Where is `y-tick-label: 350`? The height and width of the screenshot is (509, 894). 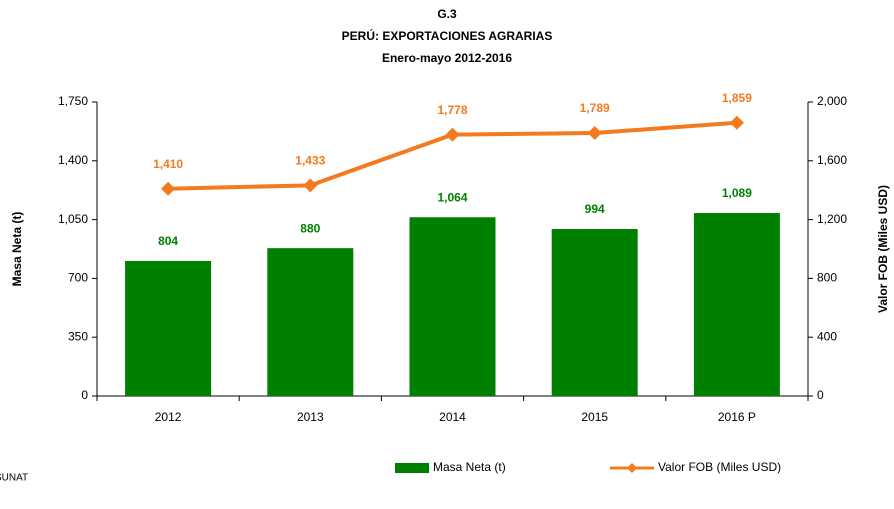 y-tick-label: 350 is located at coordinates (78, 336).